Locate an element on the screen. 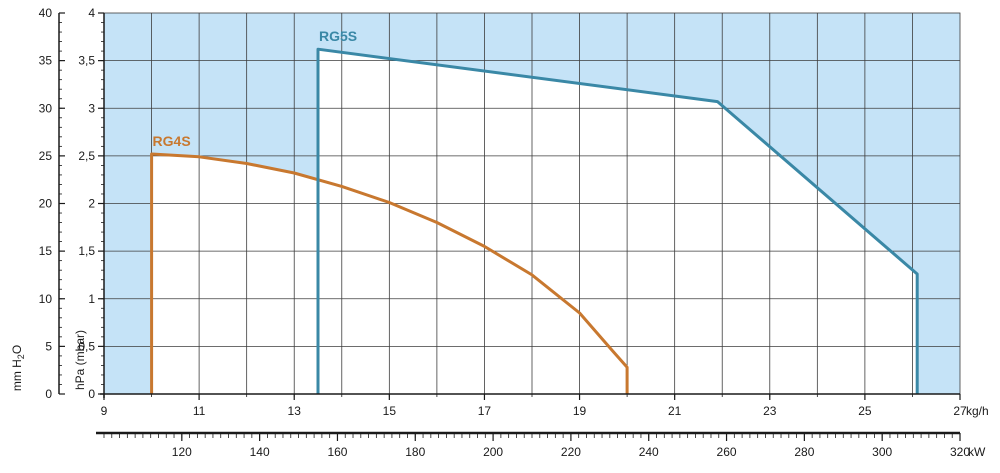 The image size is (1000, 473). y-axis-title-mmh2o-sub: 2 is located at coordinates (21, 356).